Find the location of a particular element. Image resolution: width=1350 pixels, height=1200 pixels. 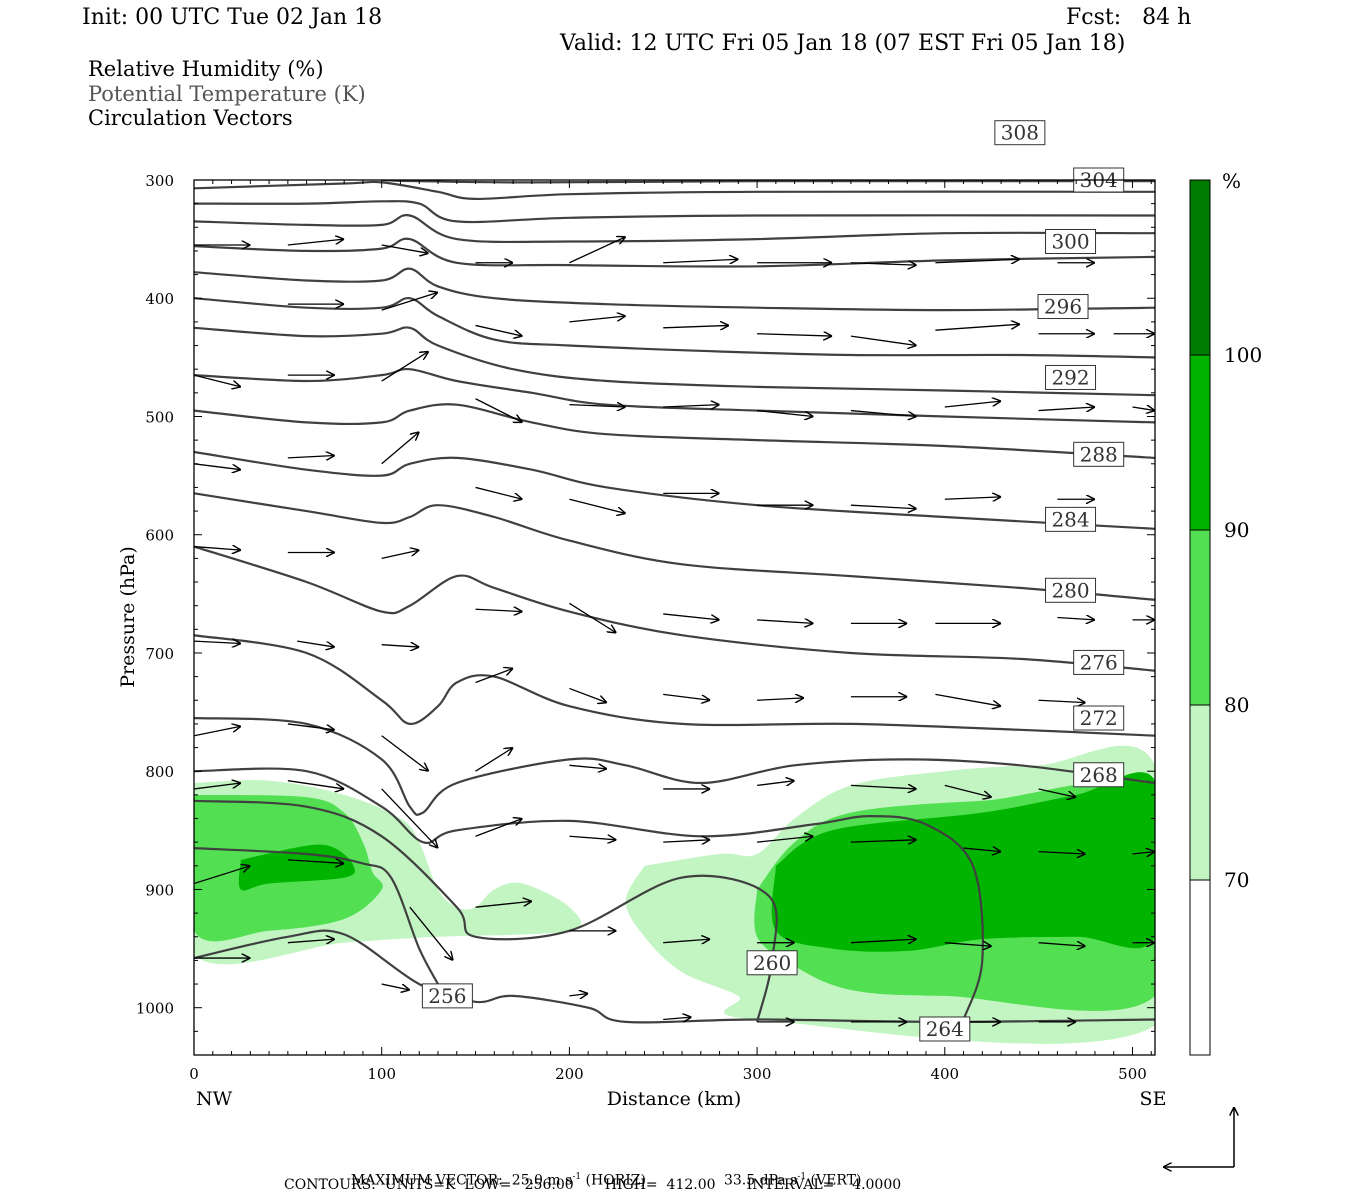

x-tick-label-500: 500 is located at coordinates (1132, 1074).